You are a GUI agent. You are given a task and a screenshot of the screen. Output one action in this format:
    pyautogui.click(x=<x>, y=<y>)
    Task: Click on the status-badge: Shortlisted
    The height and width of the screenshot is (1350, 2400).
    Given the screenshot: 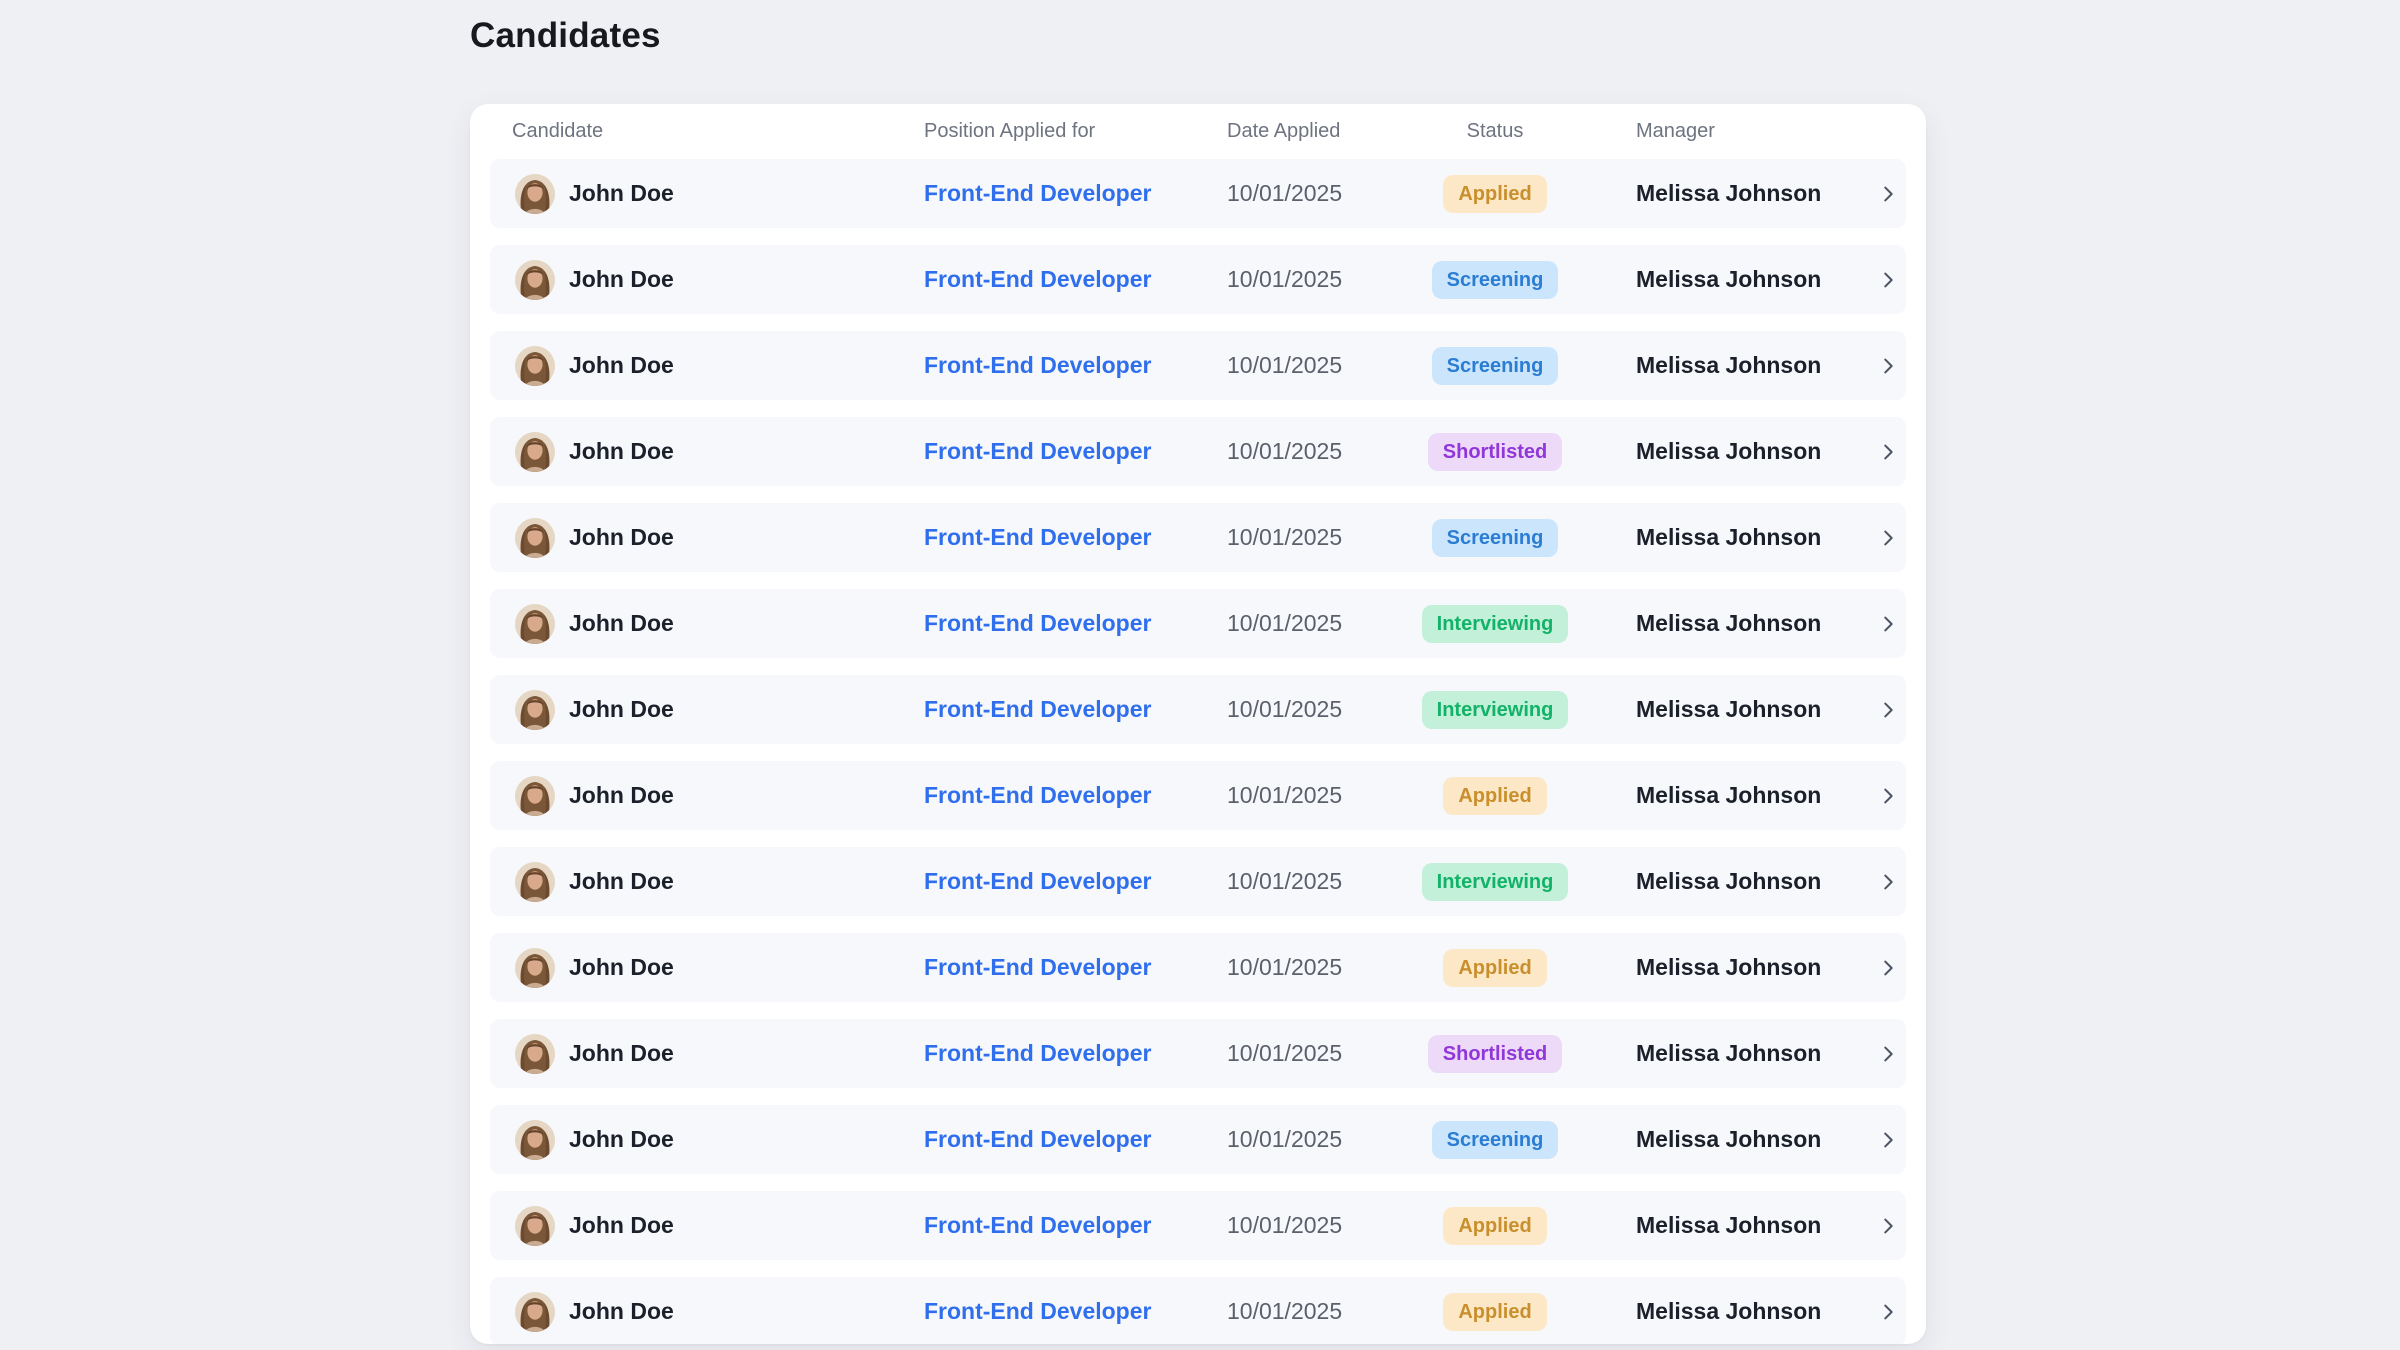 What is the action you would take?
    pyautogui.click(x=1495, y=1053)
    